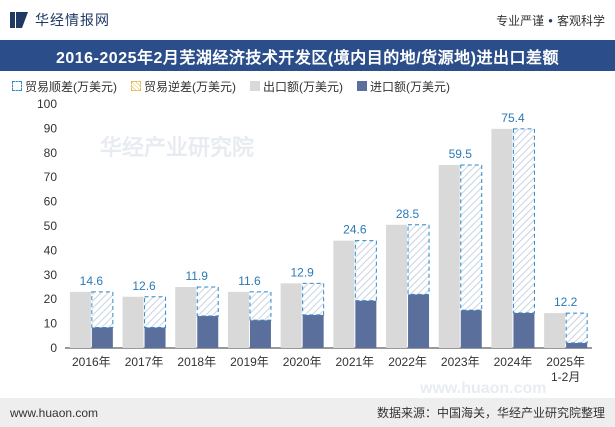  I want to click on surplus-value-label: 11.9, so click(197, 276).